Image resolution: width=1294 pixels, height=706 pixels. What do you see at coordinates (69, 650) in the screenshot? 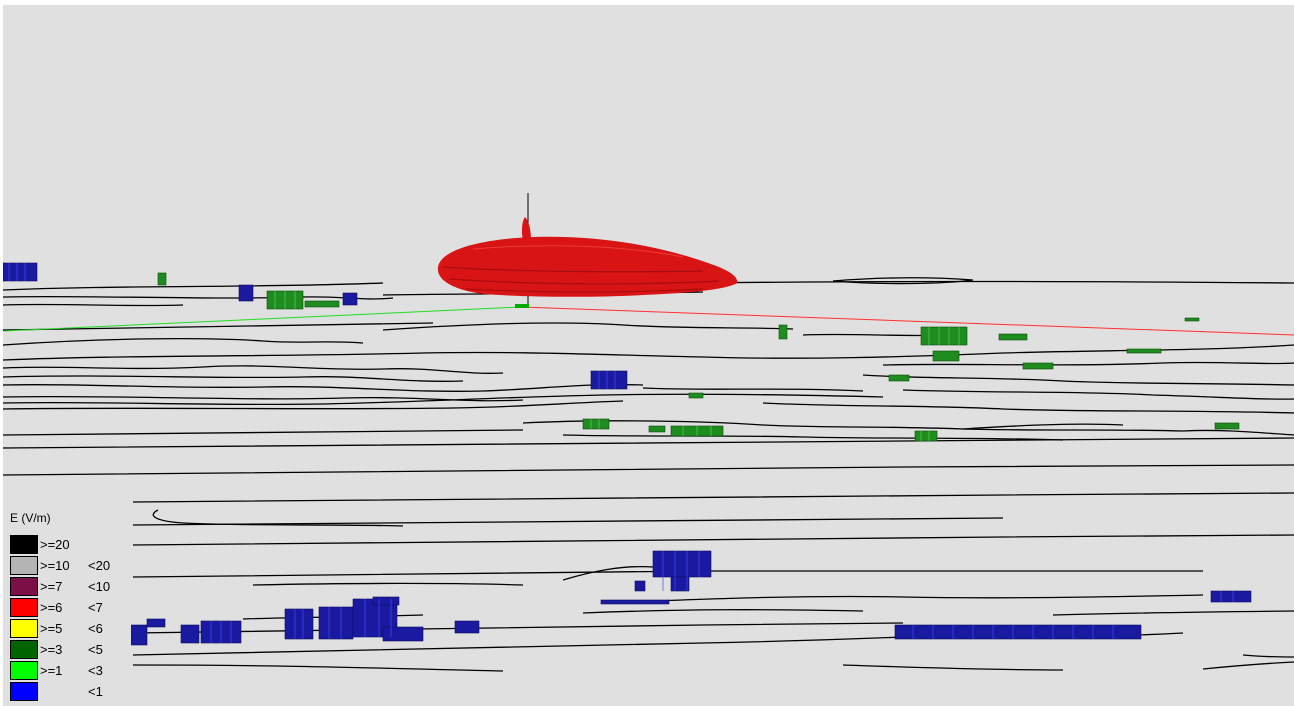
I see `legend-row: >=3 <5` at bounding box center [69, 650].